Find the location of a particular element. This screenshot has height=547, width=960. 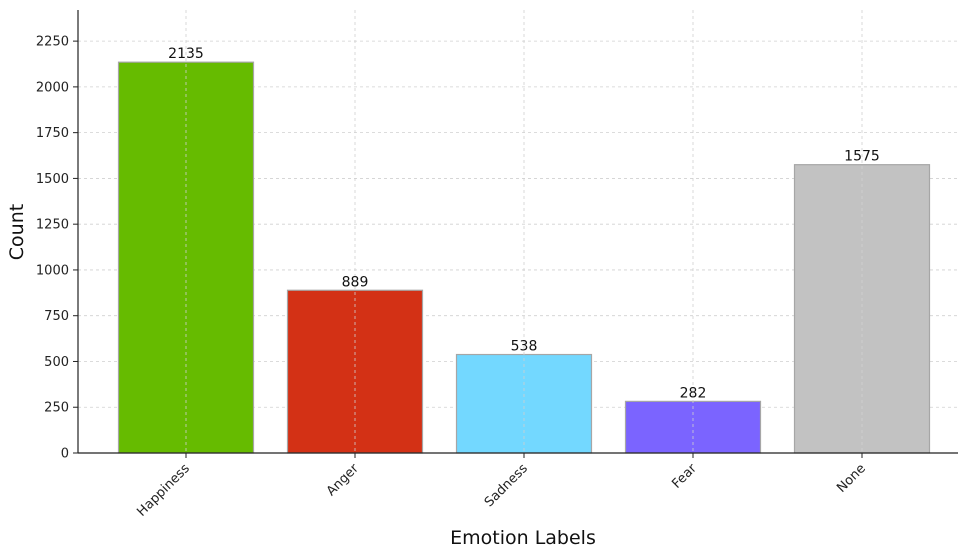

x-tick-label: Anger is located at coordinates (343, 480).